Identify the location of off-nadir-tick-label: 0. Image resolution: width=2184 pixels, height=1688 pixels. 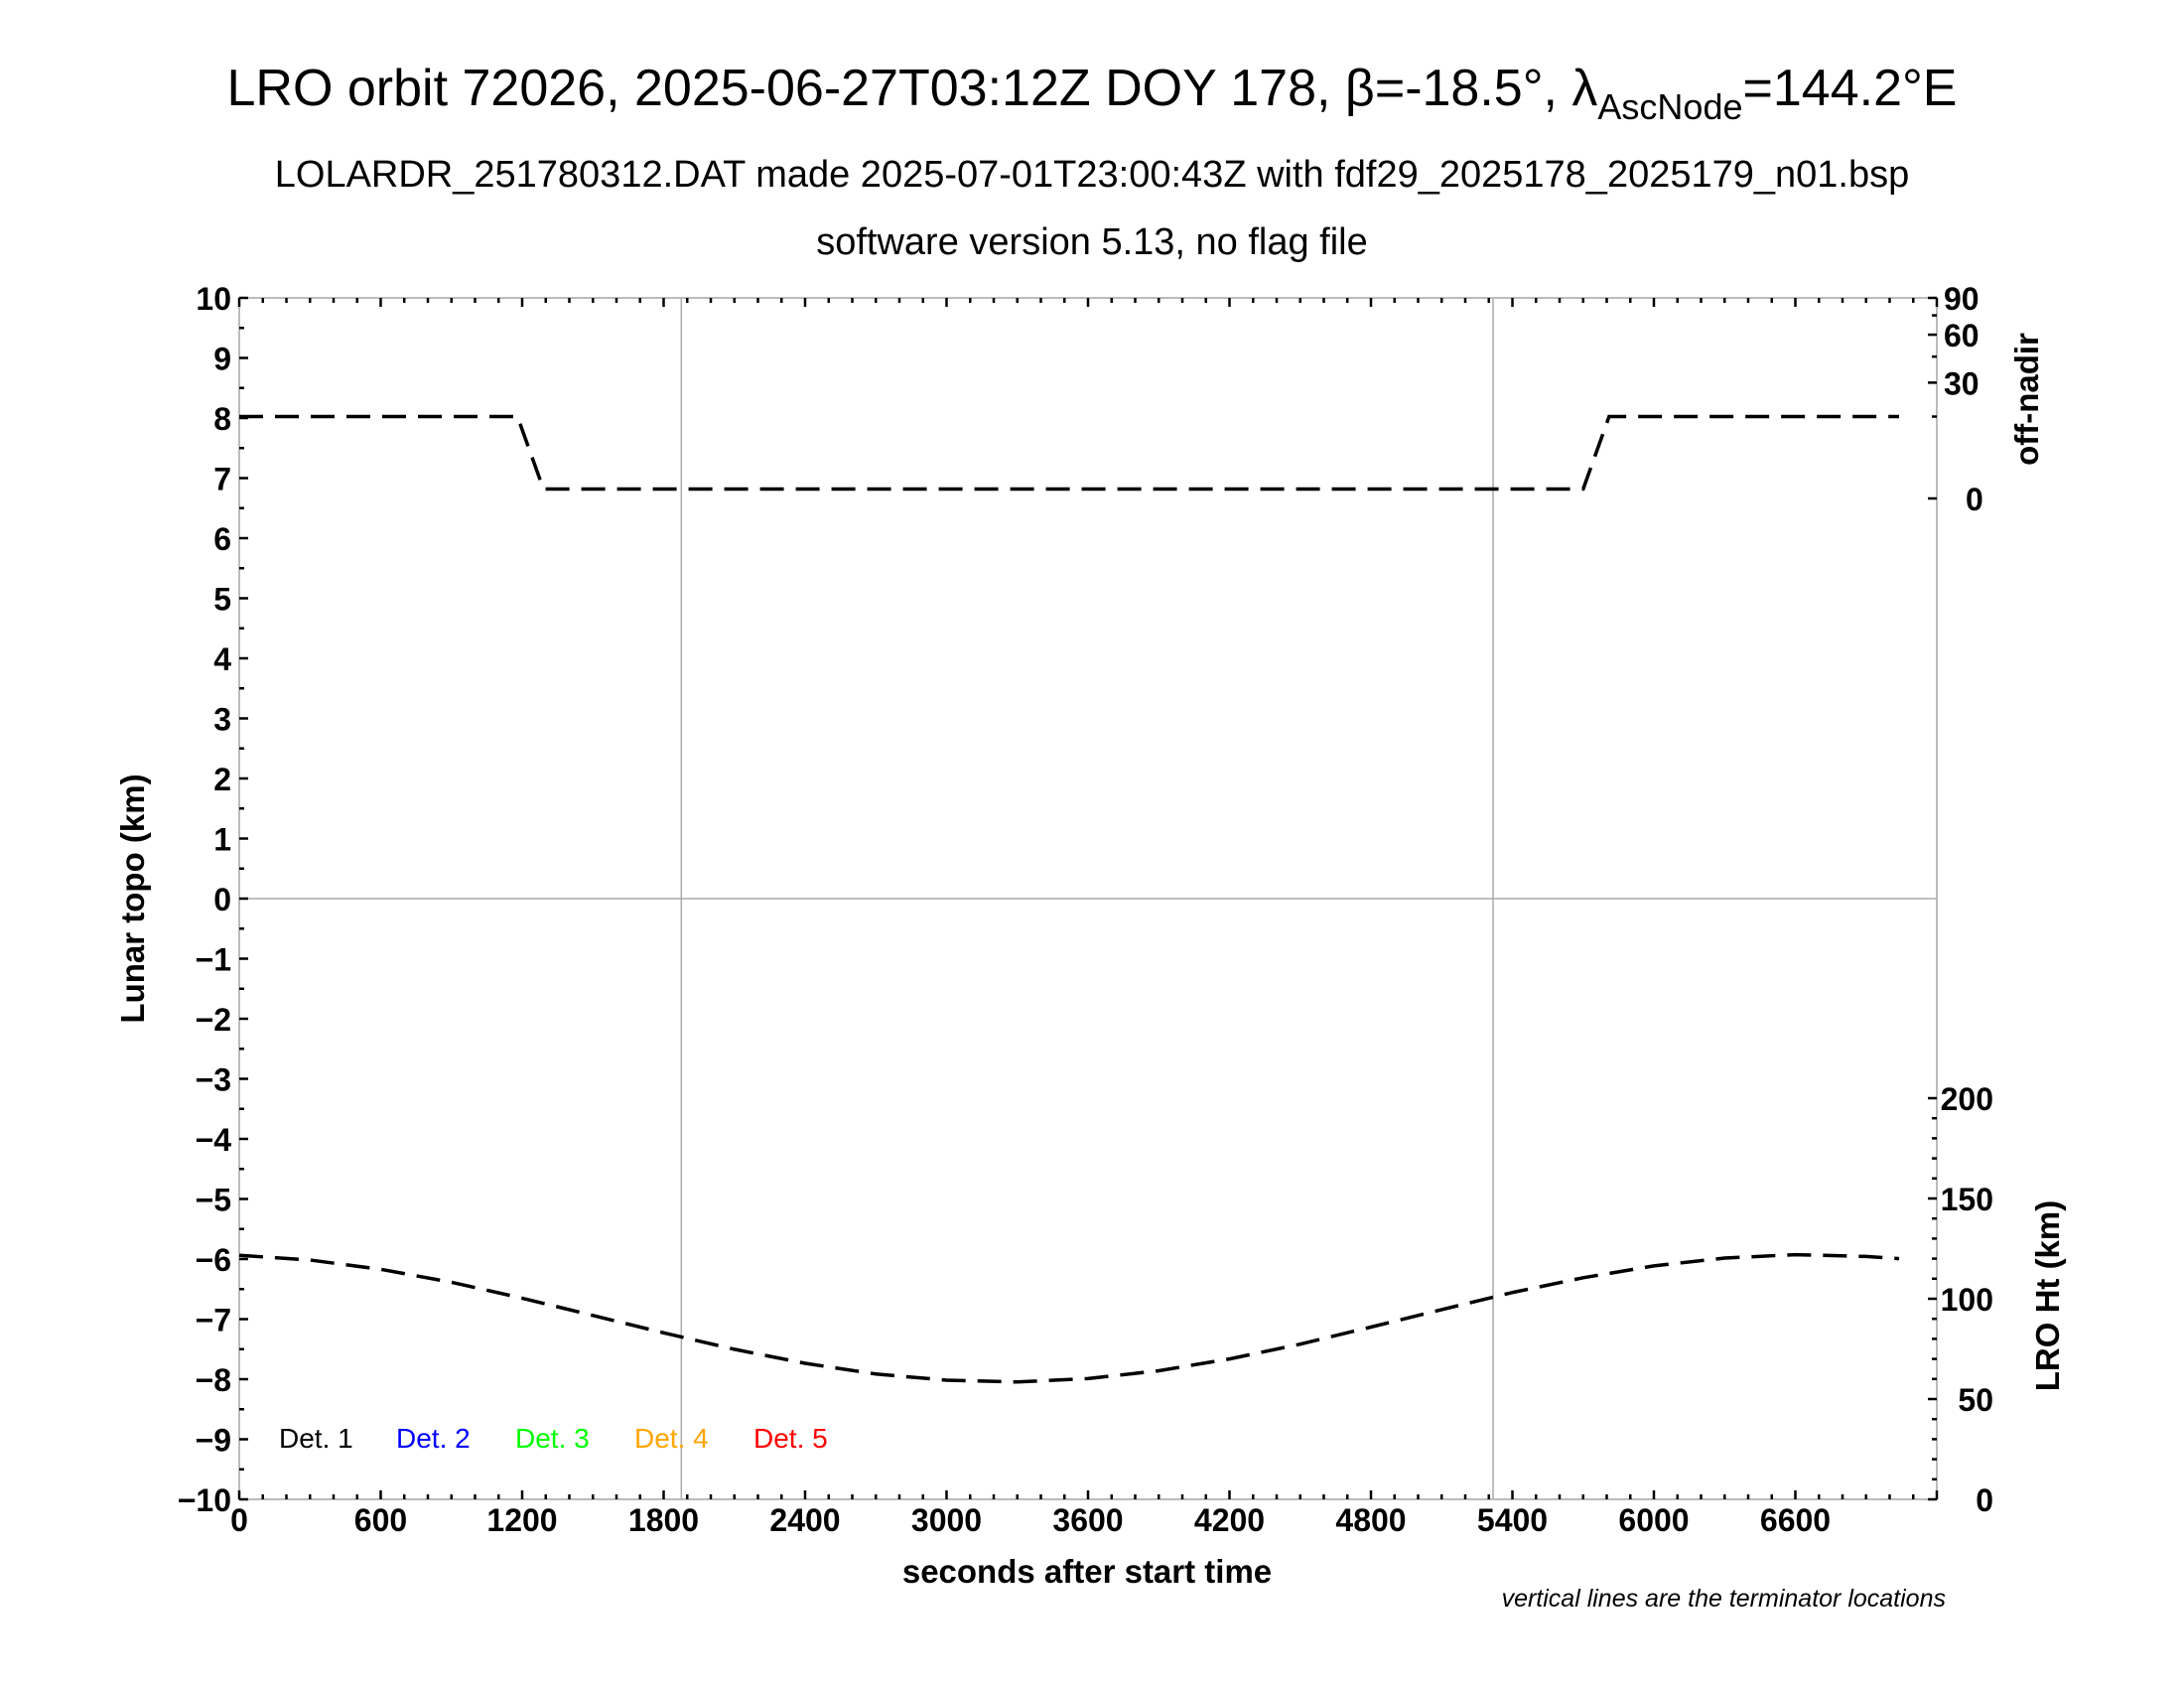
(1974, 499).